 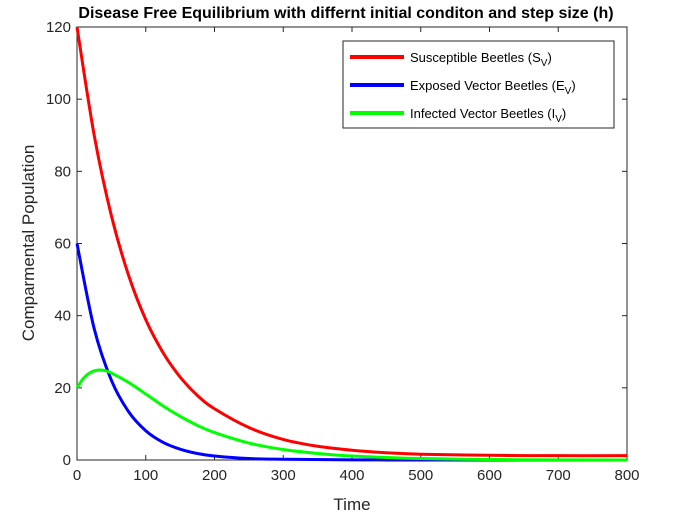 What do you see at coordinates (549, 57) in the screenshot?
I see `legend-end-susceptible: )` at bounding box center [549, 57].